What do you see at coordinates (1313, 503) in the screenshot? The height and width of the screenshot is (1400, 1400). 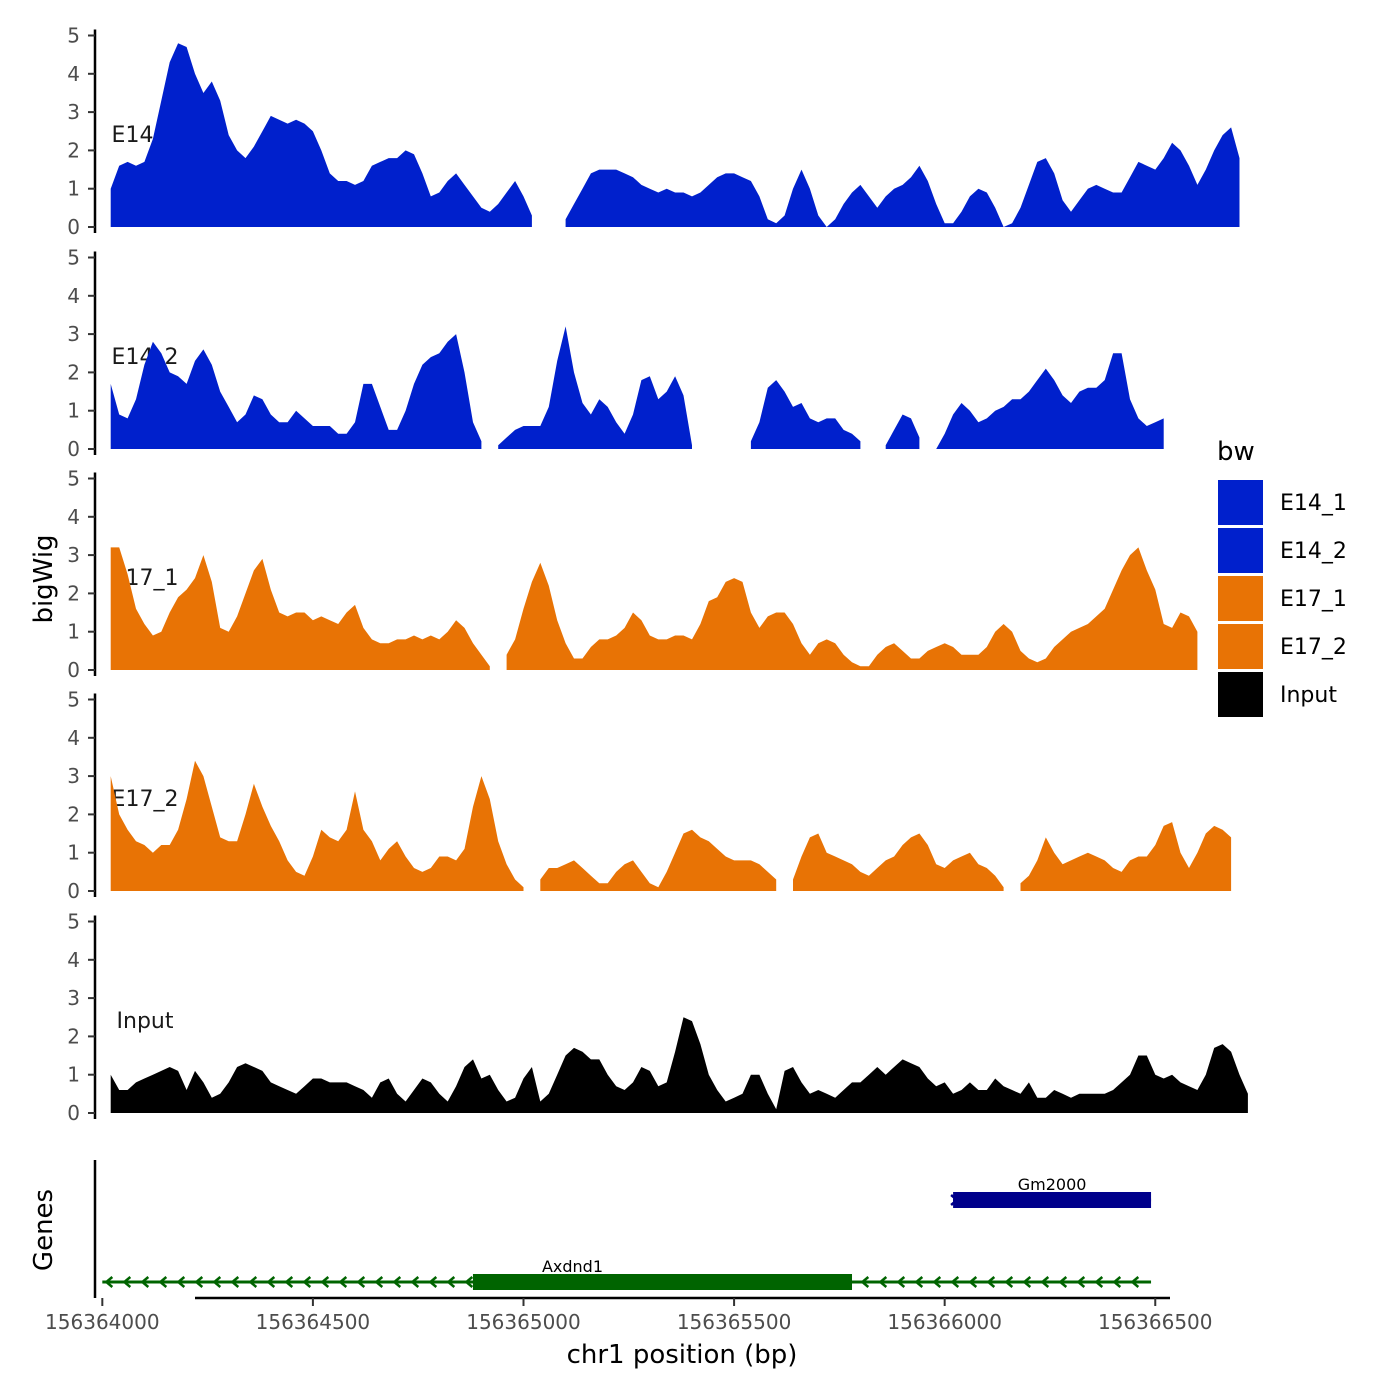 I see `legend-label: E14_1` at bounding box center [1313, 503].